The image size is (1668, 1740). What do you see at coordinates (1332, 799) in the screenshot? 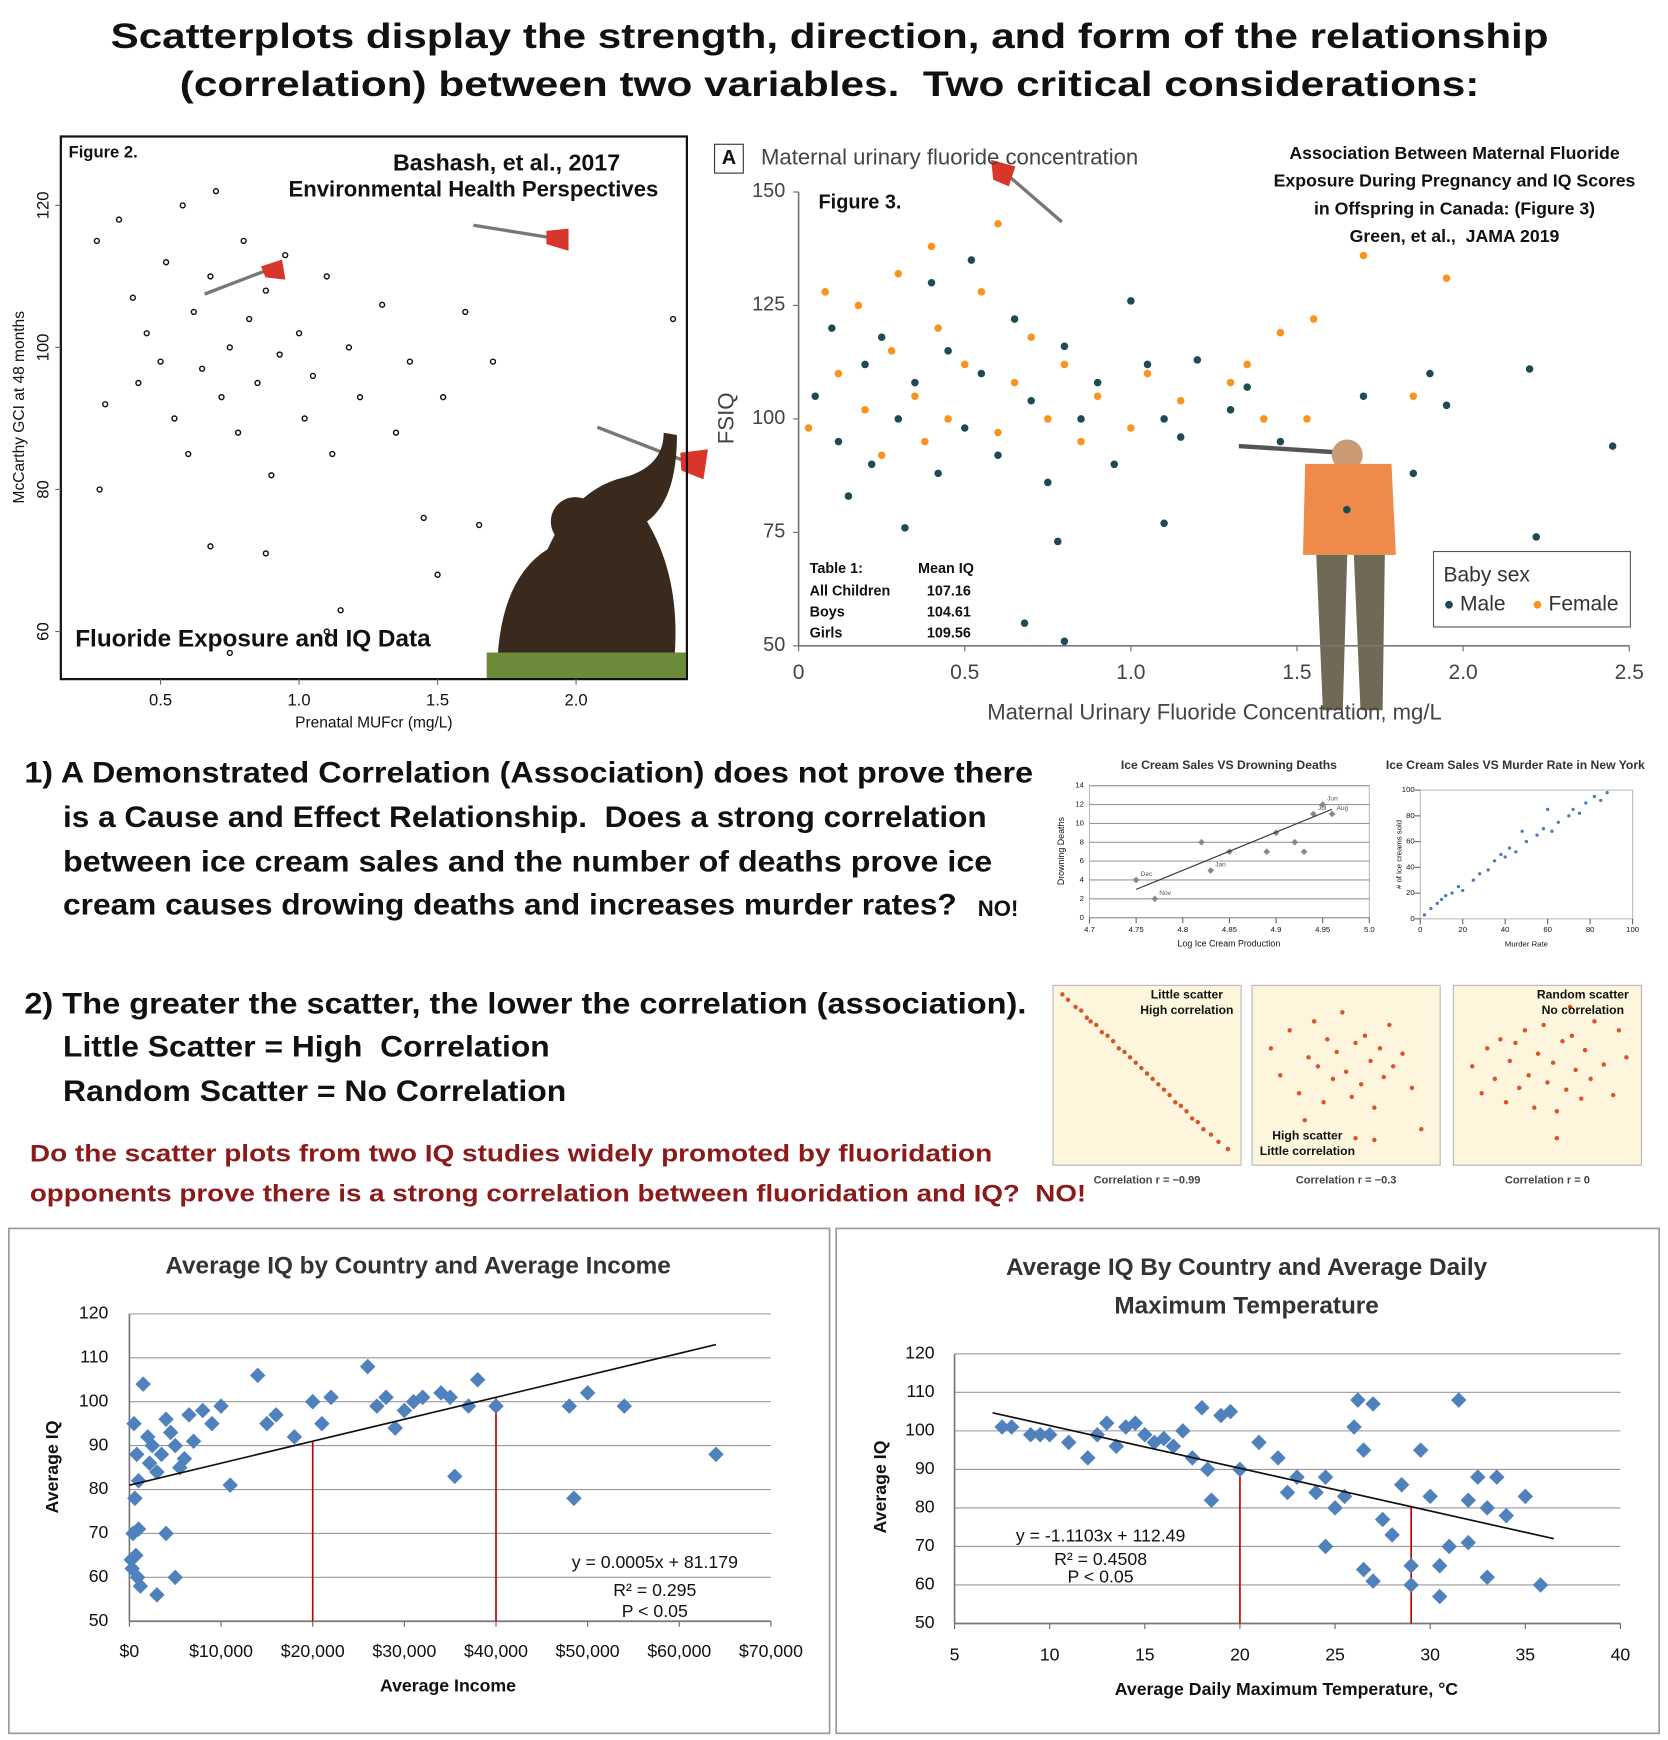
I see `point-label: Jun` at bounding box center [1332, 799].